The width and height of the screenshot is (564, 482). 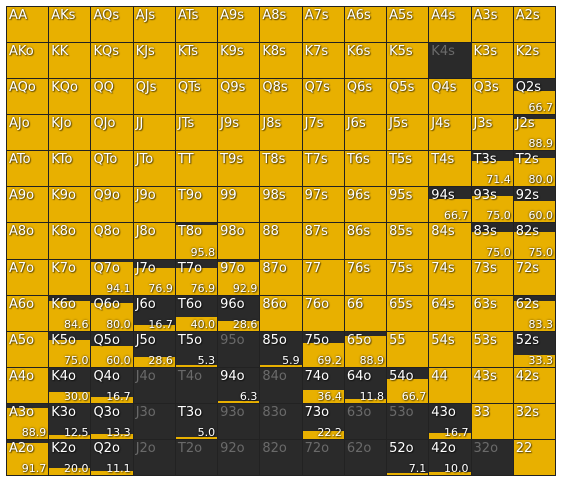 I want to click on hand-cell: 96s, so click(x=365, y=205).